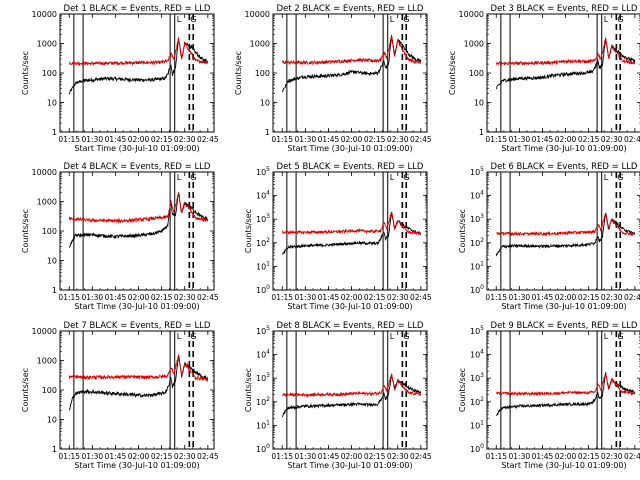  What do you see at coordinates (263, 195) in the screenshot?
I see `y-tick-label: 10⁴` at bounding box center [263, 195].